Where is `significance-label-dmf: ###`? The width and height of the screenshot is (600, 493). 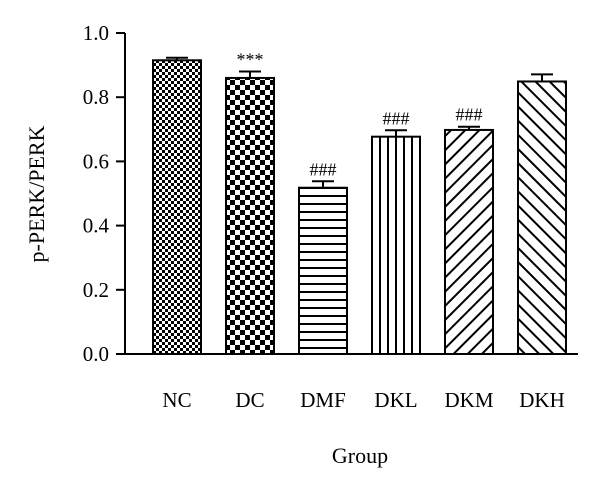
significance-label-dmf: ### is located at coordinates (323, 169).